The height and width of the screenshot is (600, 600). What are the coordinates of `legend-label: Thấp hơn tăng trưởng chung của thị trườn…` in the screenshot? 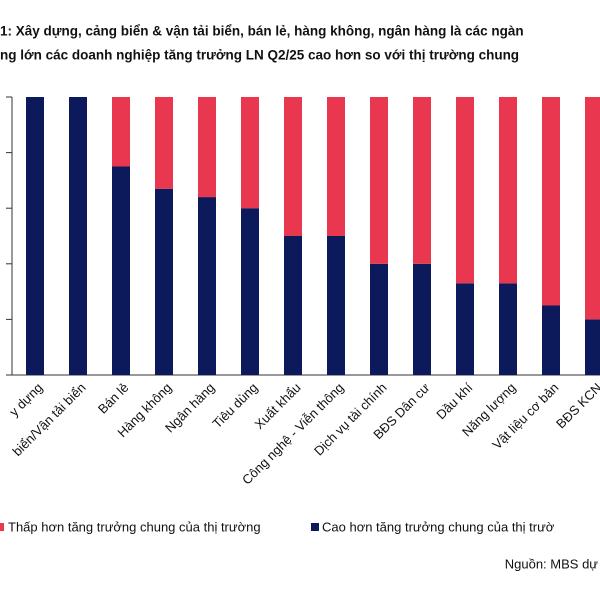 It's located at (134, 526).